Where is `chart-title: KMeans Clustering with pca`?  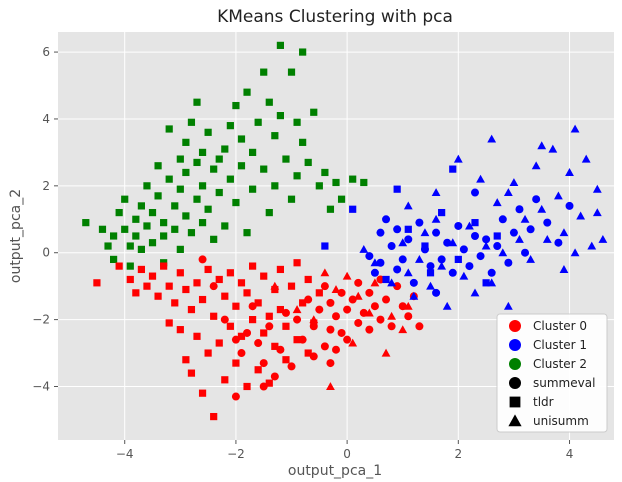
chart-title: KMeans Clustering with pca is located at coordinates (335, 17).